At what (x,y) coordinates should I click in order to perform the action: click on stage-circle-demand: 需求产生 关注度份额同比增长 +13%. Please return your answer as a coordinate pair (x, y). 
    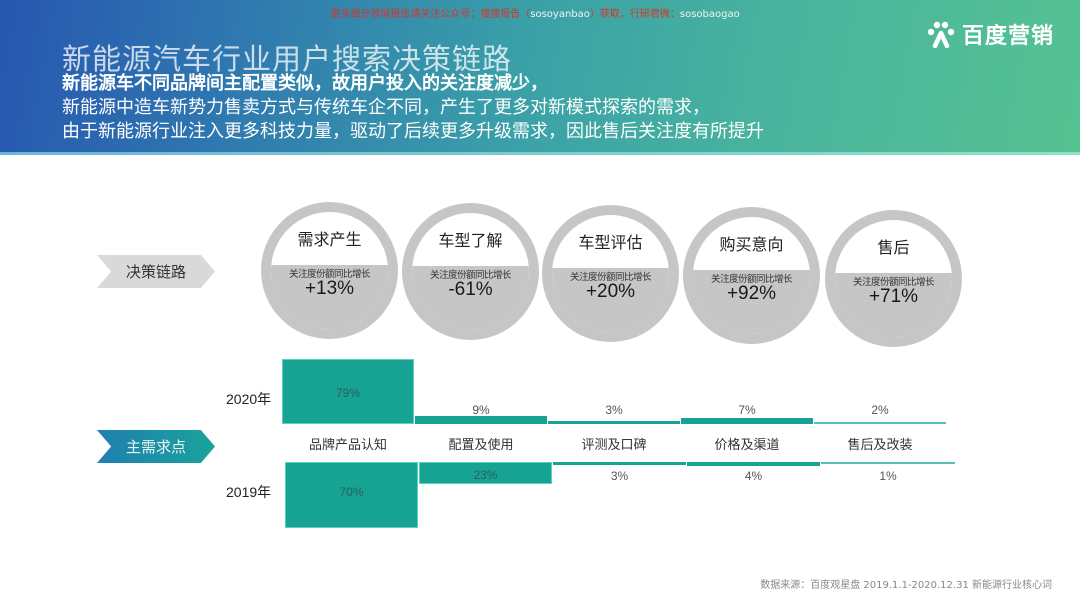
    Looking at the image, I should click on (329, 270).